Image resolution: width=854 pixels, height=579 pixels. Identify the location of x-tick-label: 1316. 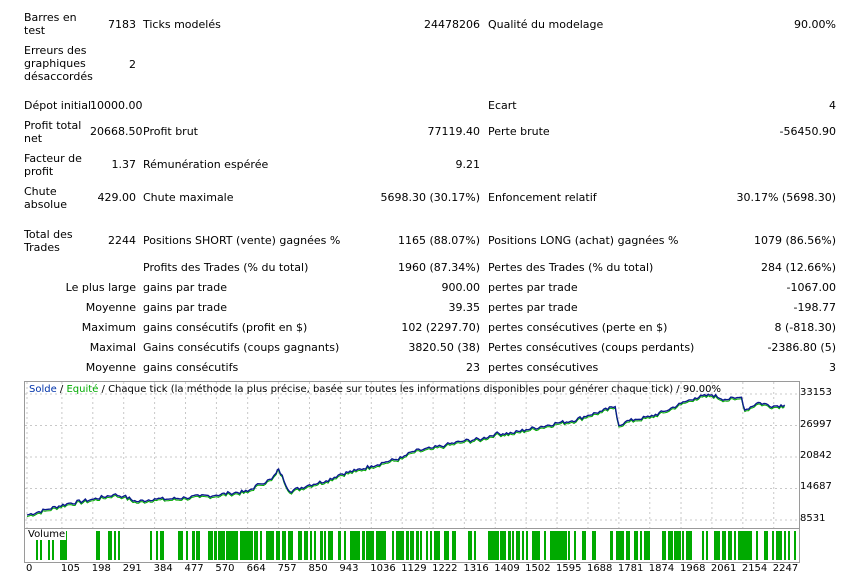
(476, 568).